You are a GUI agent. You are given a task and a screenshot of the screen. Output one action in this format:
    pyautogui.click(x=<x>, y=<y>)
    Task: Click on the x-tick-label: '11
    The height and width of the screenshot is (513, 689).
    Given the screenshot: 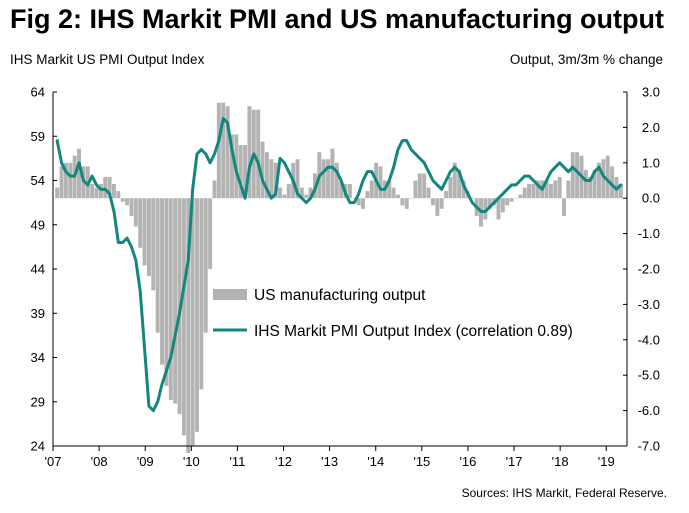 What is the action you would take?
    pyautogui.click(x=237, y=461)
    